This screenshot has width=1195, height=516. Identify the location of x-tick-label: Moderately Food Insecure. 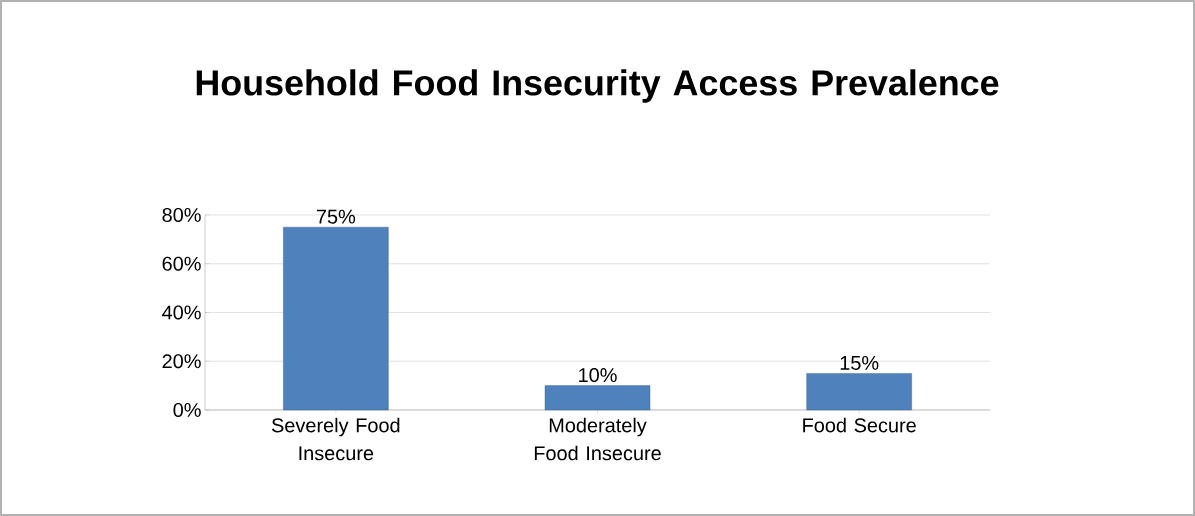
(597, 439).